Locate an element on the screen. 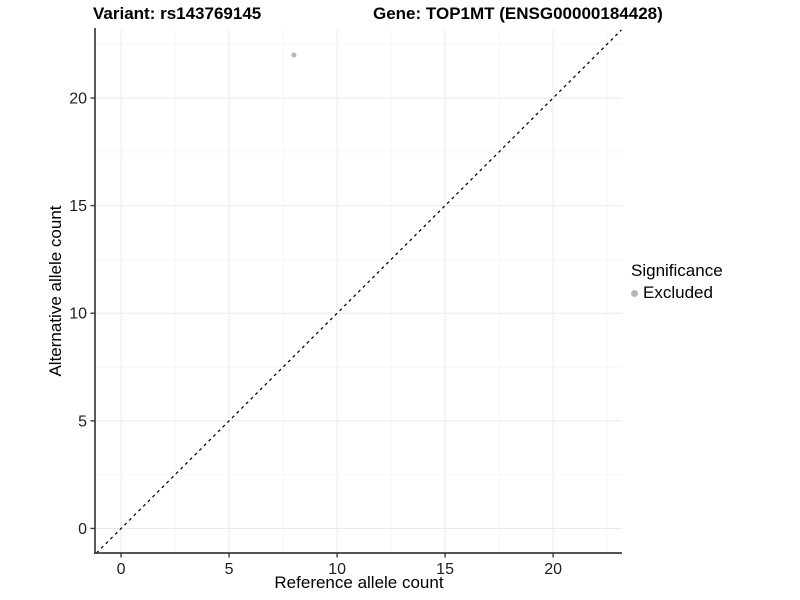 This screenshot has height=600, width=800. y-tick-label: 0 is located at coordinates (82, 529).